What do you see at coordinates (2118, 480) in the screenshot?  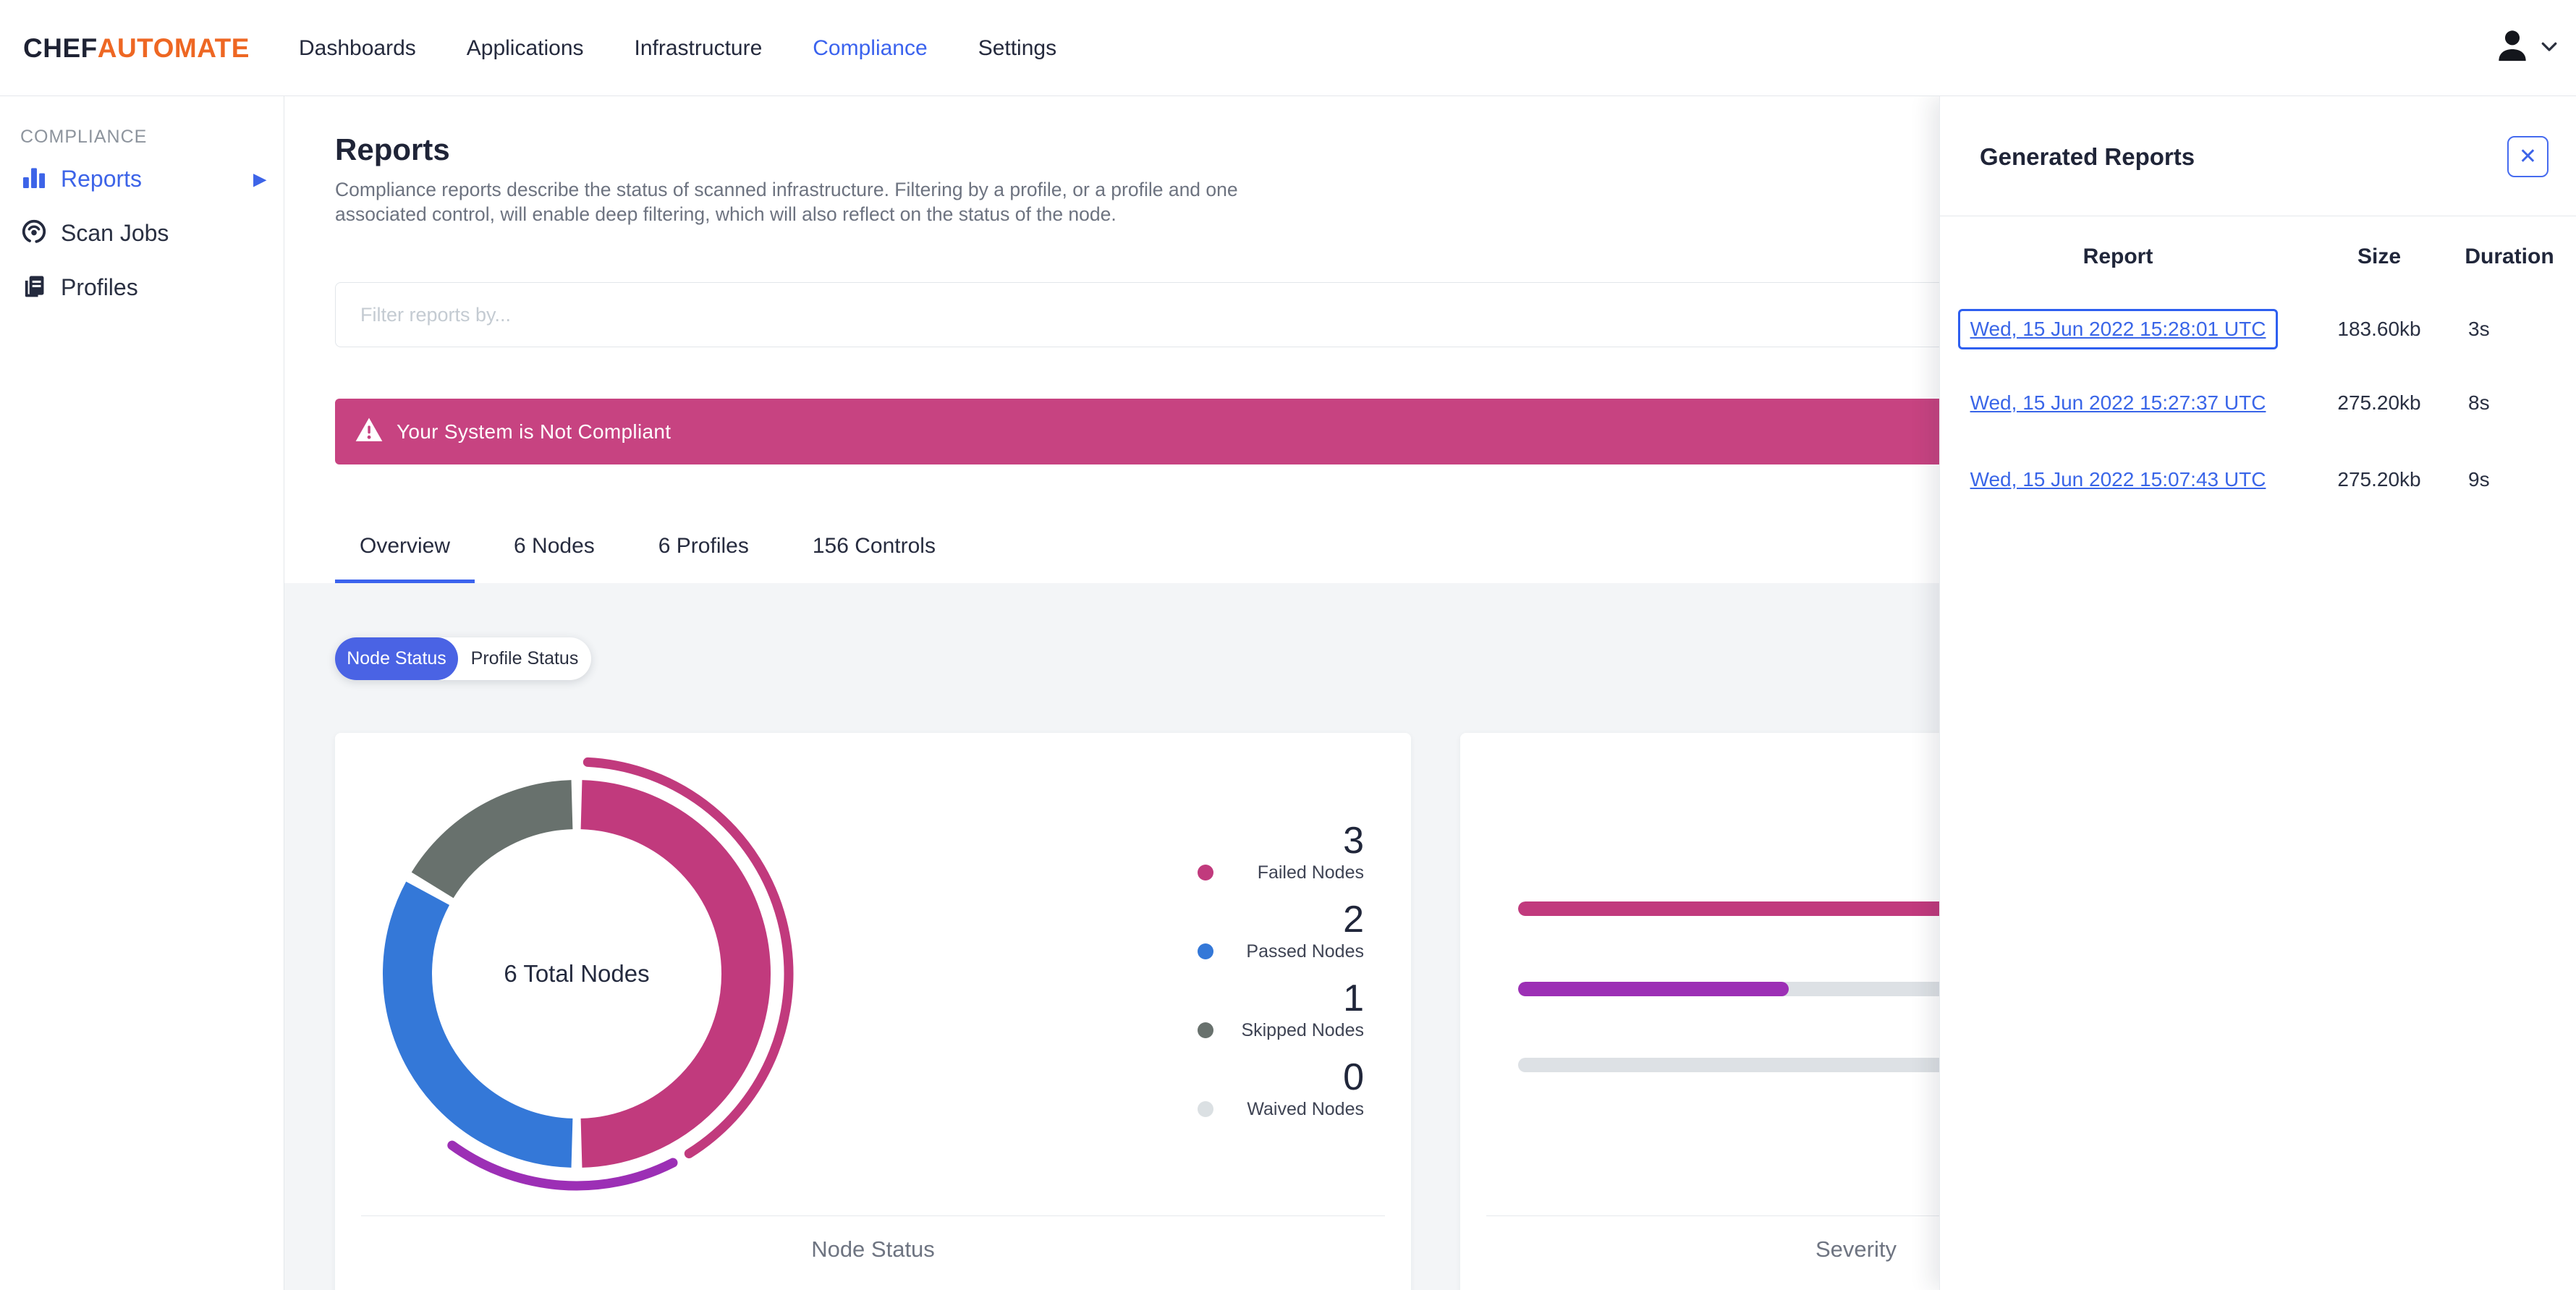 I see `report-link: Wed, 15 Jun 2022 15:07:43 UTC` at bounding box center [2118, 480].